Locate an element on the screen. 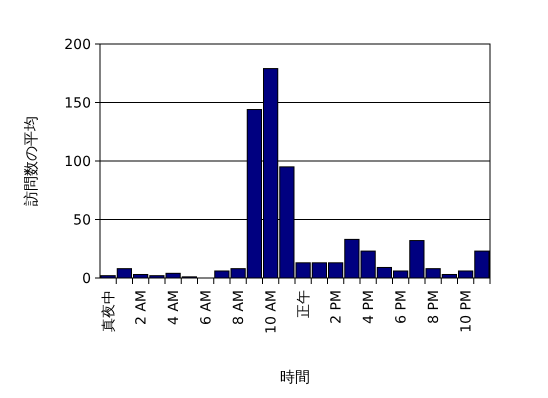  x-tick-label: 8 AM is located at coordinates (239, 308).